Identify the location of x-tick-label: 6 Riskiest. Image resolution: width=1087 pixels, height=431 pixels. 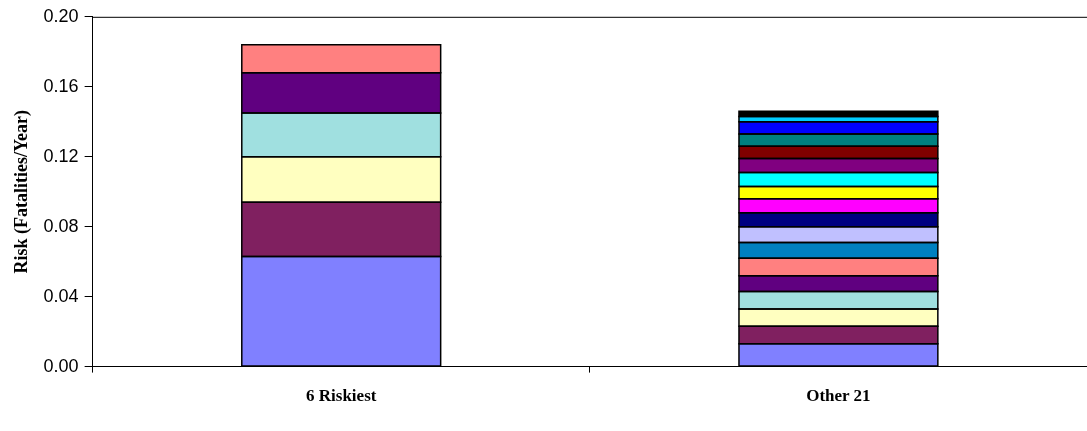
(341, 396).